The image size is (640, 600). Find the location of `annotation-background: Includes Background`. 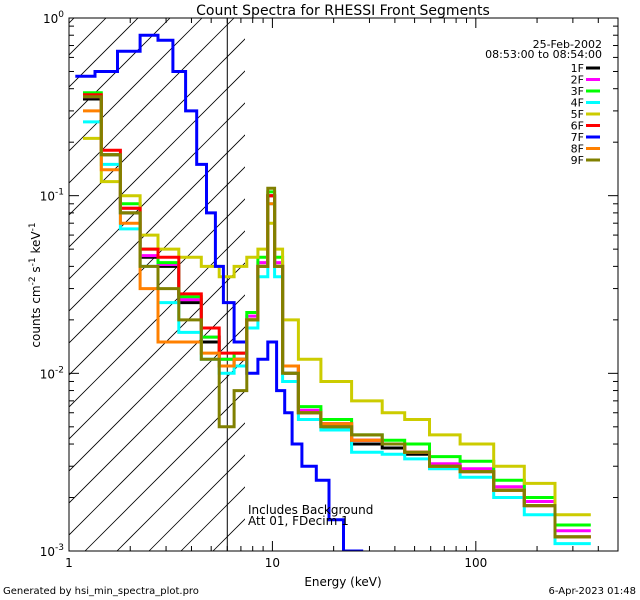

annotation-background: Includes Background is located at coordinates (310, 510).